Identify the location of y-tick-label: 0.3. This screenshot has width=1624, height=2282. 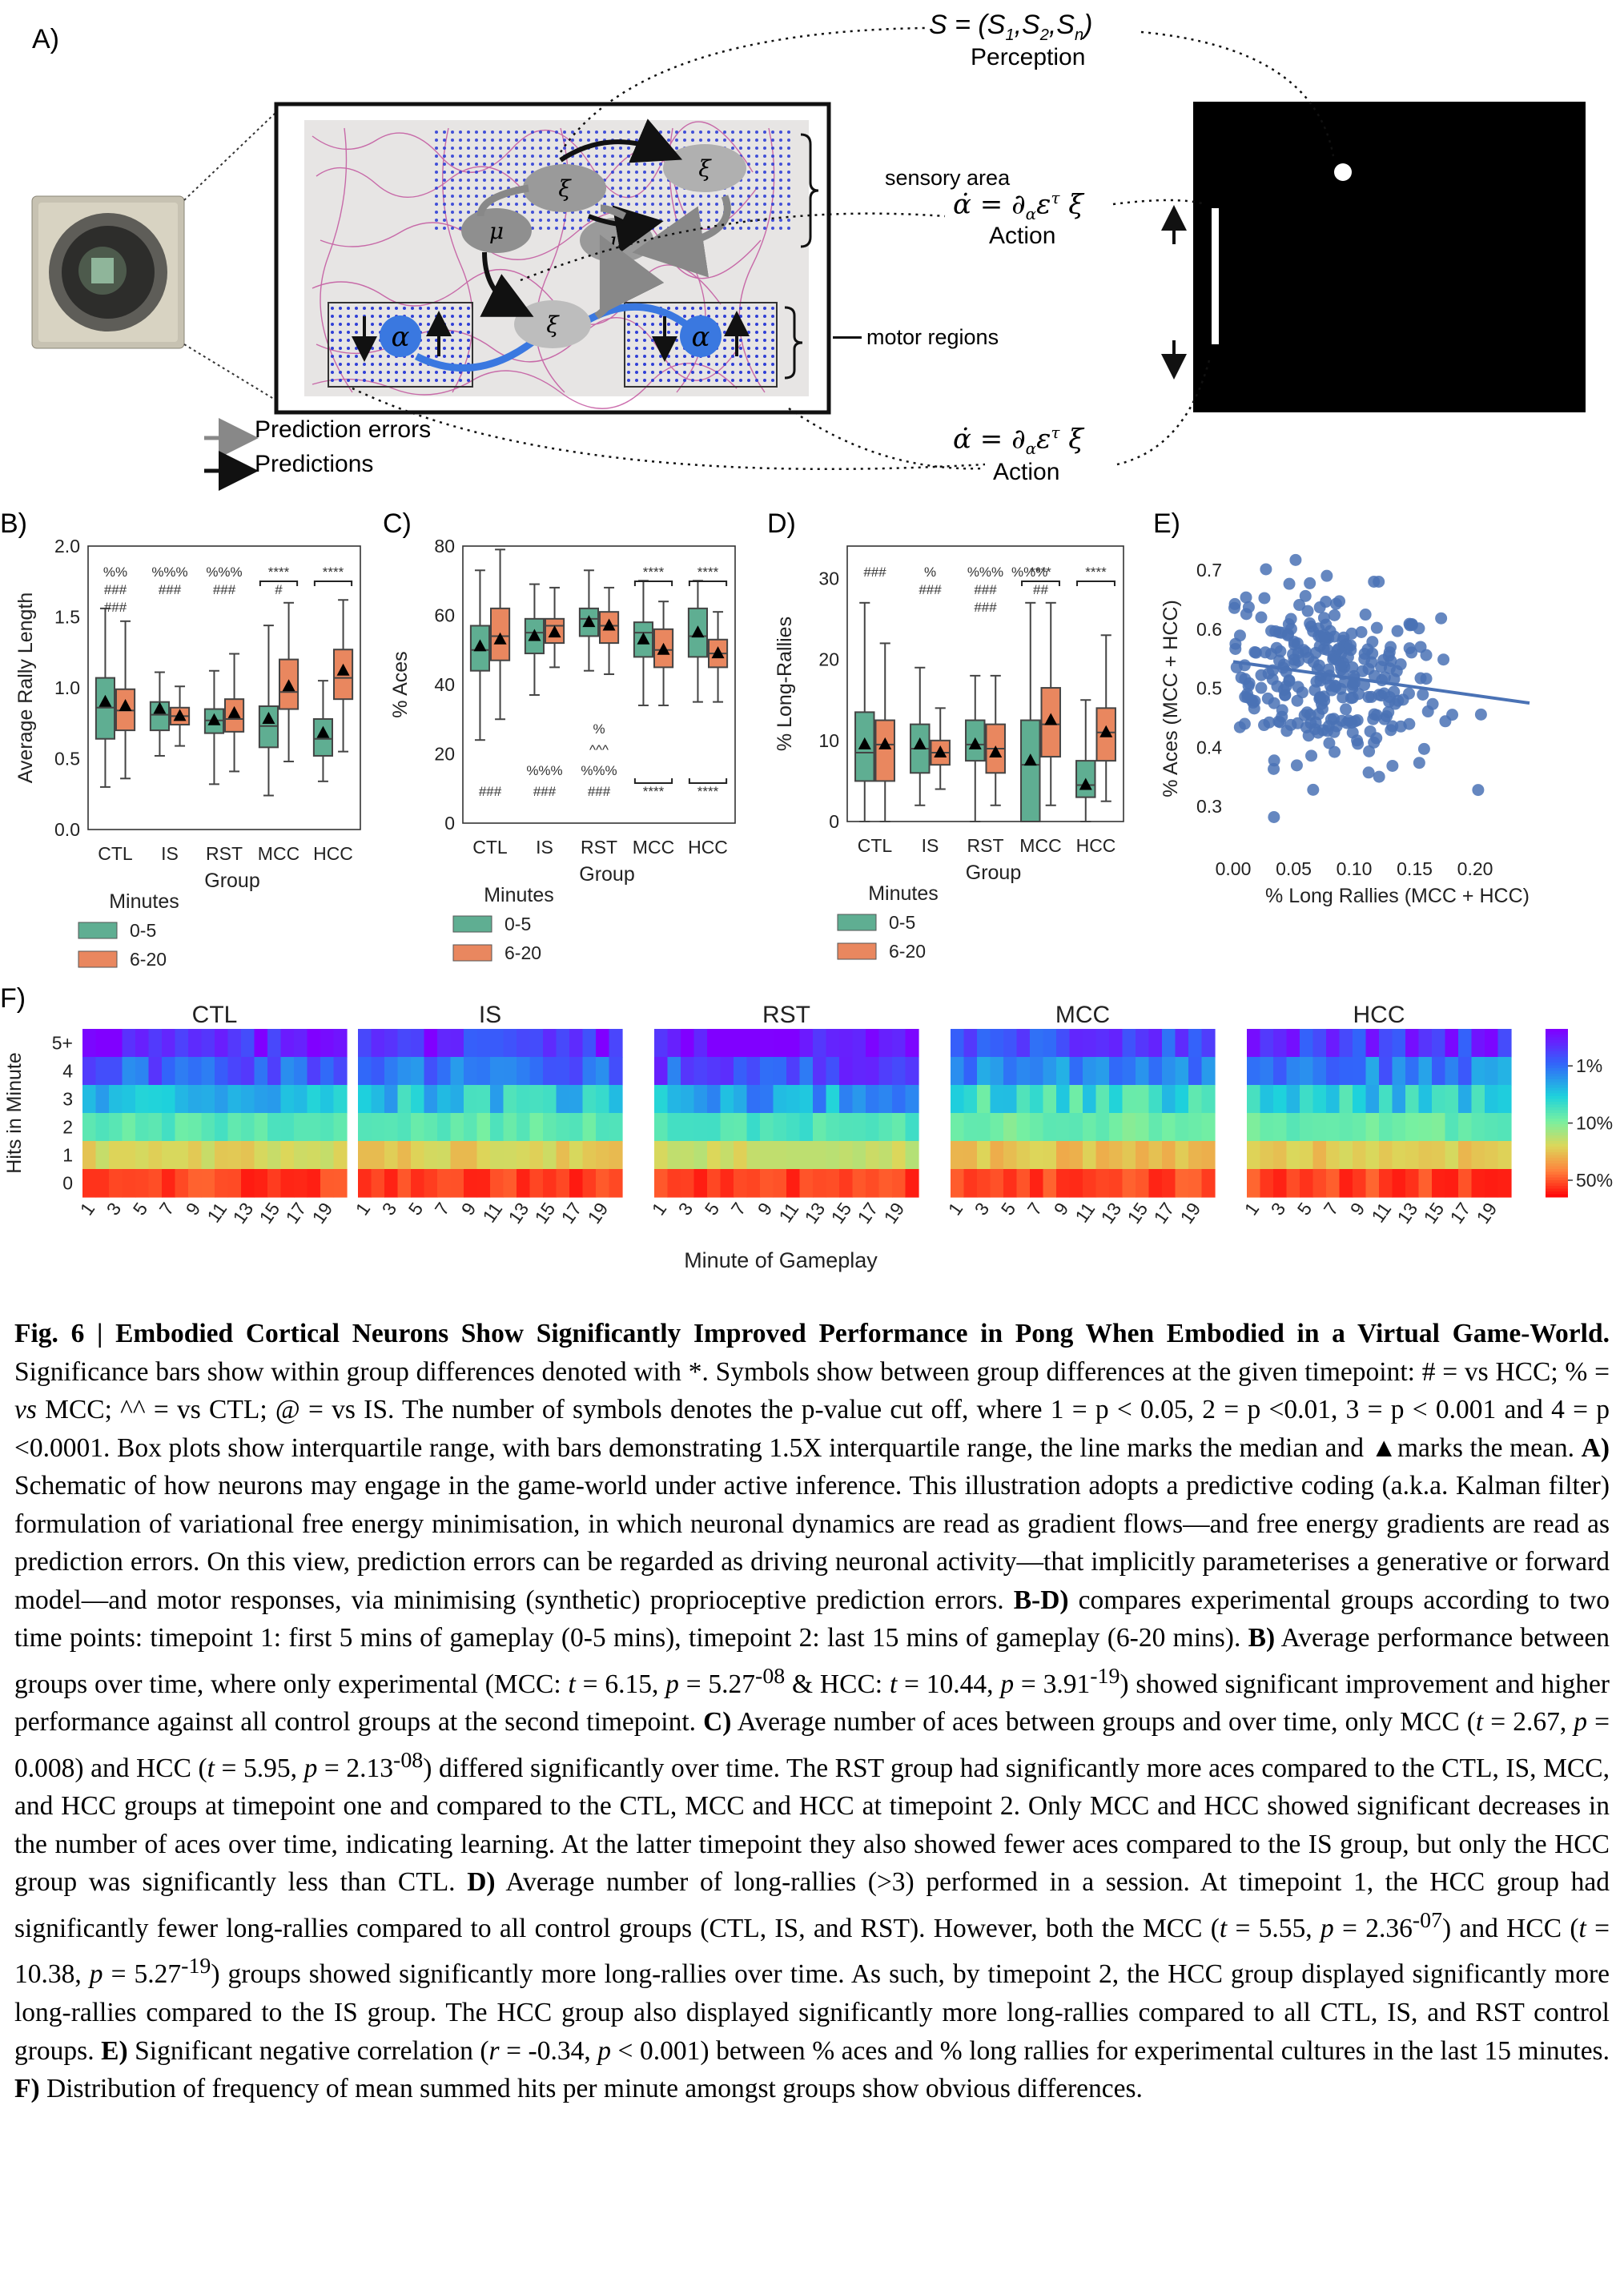
(1209, 807).